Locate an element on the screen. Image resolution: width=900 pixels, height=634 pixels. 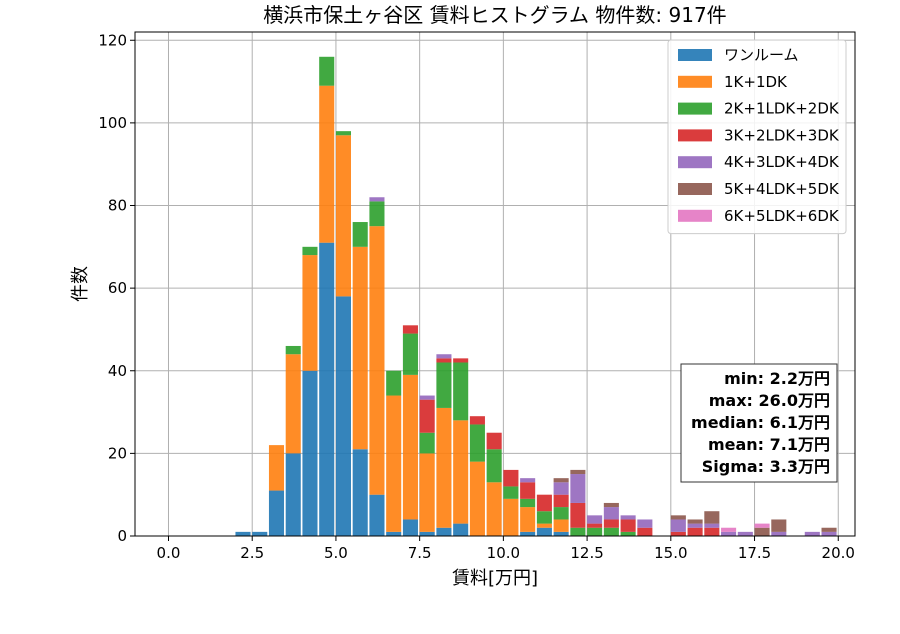
x-tick-label: 17.5 is located at coordinates (754, 553).